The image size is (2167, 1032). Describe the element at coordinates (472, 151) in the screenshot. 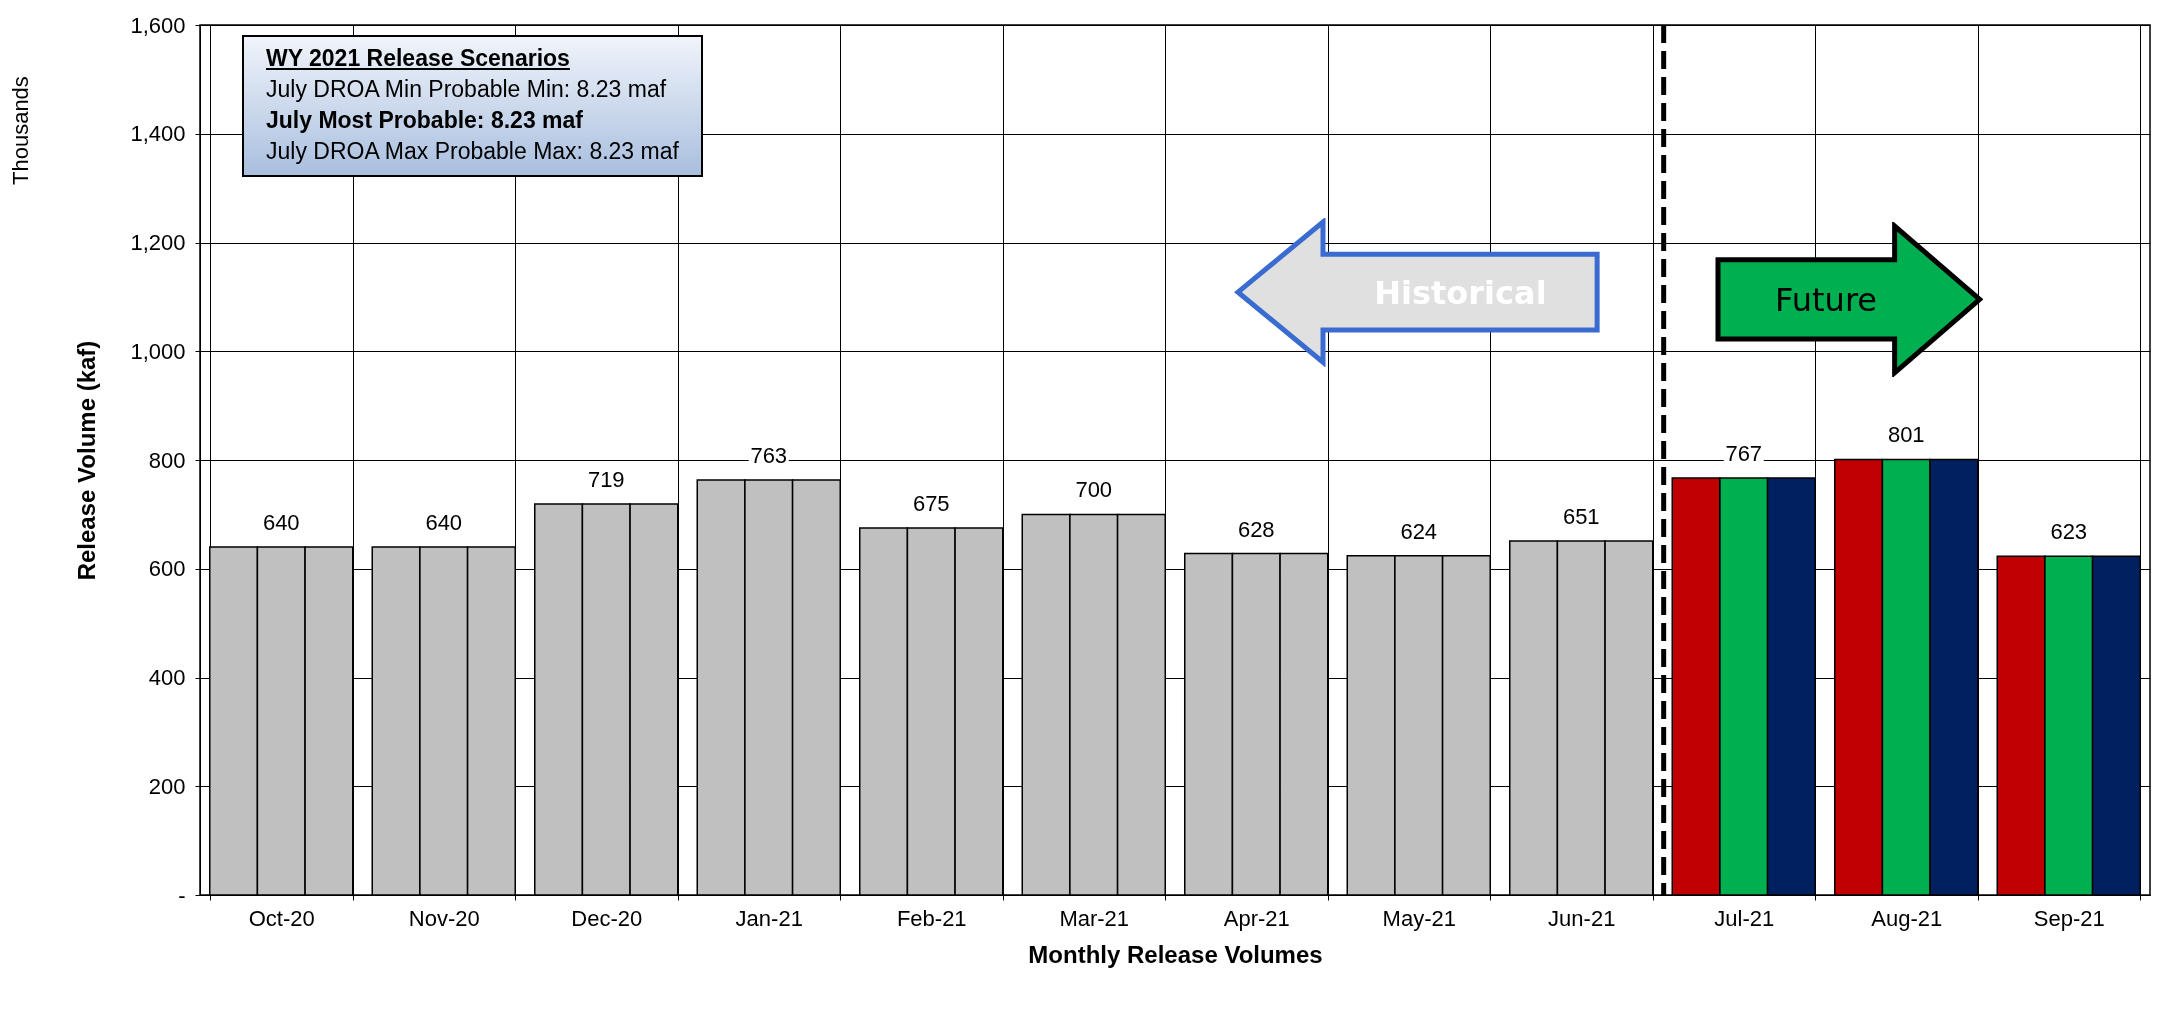

I see `annotation: July DROA Max Probable Max: 8.23 maf` at that location.